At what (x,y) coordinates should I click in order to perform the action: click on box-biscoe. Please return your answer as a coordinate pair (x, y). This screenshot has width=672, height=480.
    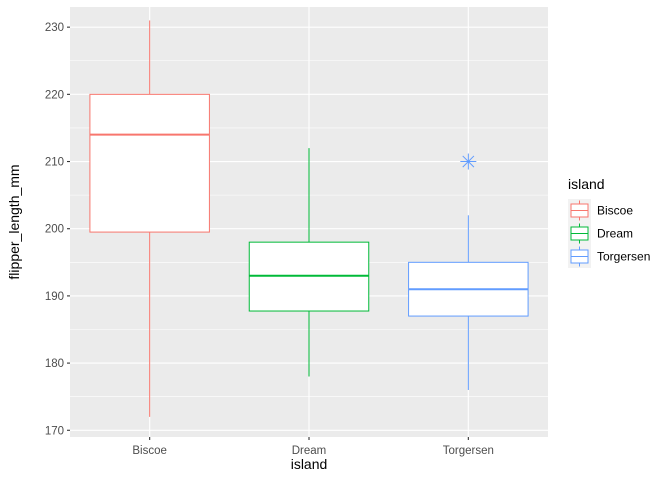
    Looking at the image, I should click on (149, 218).